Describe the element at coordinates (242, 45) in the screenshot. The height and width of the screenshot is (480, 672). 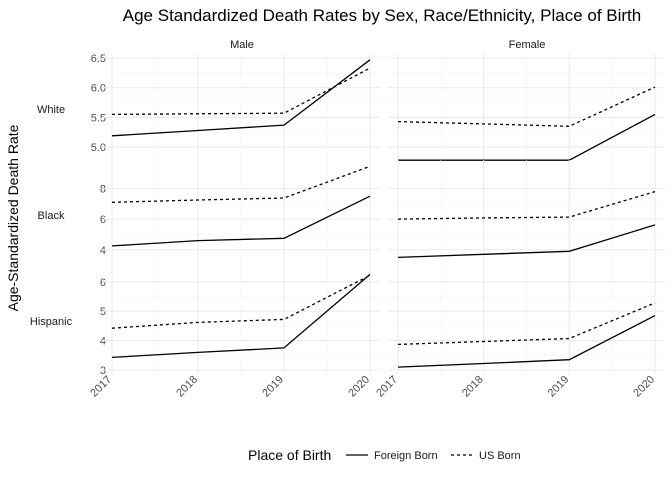
I see `strip-label-male: Male` at that location.